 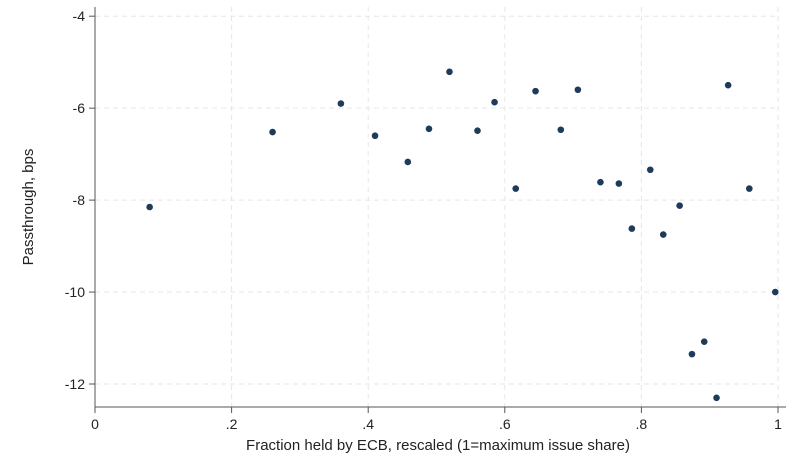 I want to click on y-tick-label: -4, so click(x=79, y=16).